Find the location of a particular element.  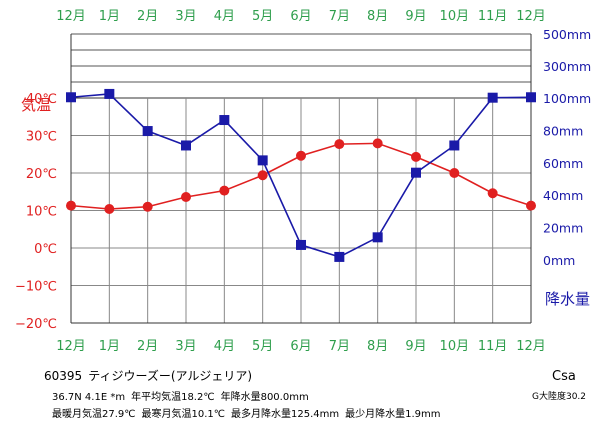

temp-tick-label: 10℃ is located at coordinates (41, 212).